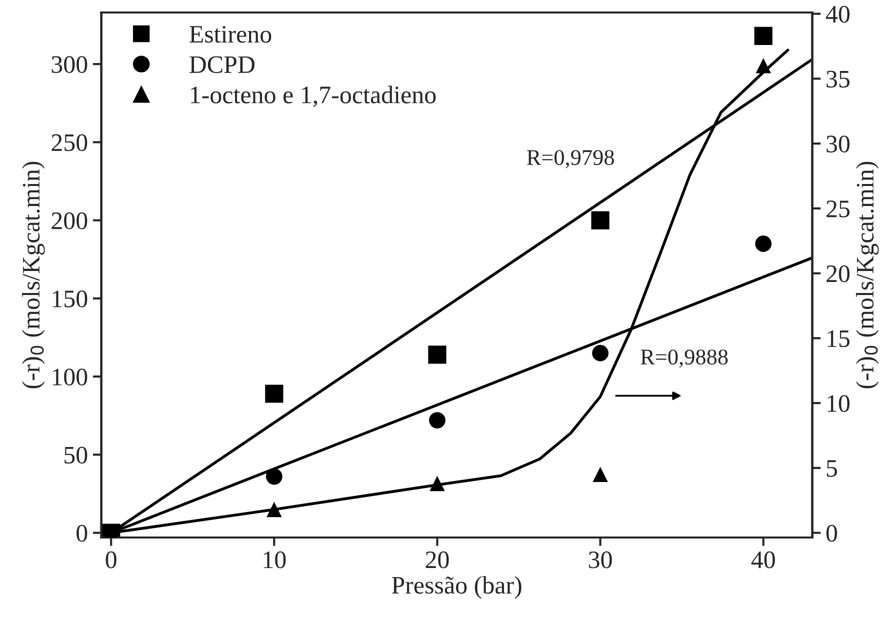 This screenshot has width=881, height=625. I want to click on y2-tick-label: 30, so click(838, 144).